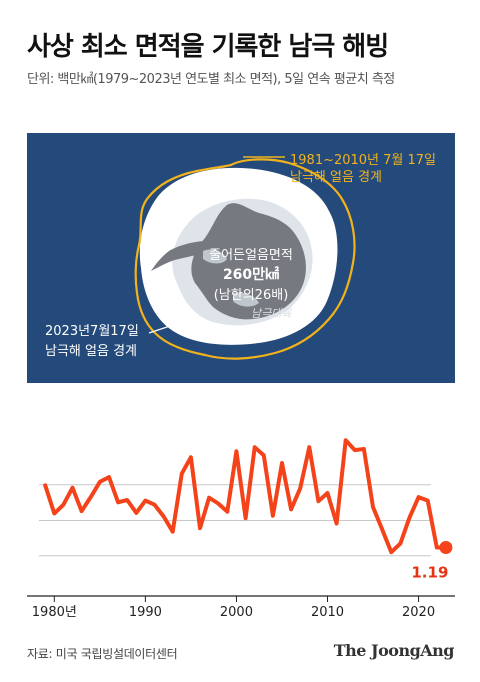  Describe the element at coordinates (102, 654) in the screenshot. I see `source-note: 자료: 미국 국립빙설데이터센터` at that location.